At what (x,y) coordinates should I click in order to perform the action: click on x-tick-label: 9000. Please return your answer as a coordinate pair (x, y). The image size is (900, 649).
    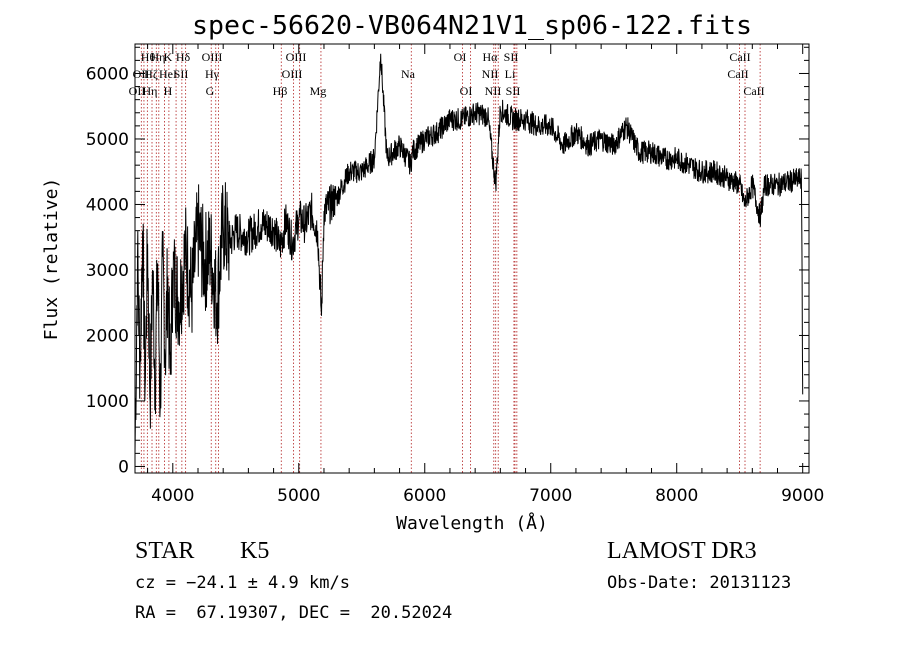
    Looking at the image, I should click on (802, 496).